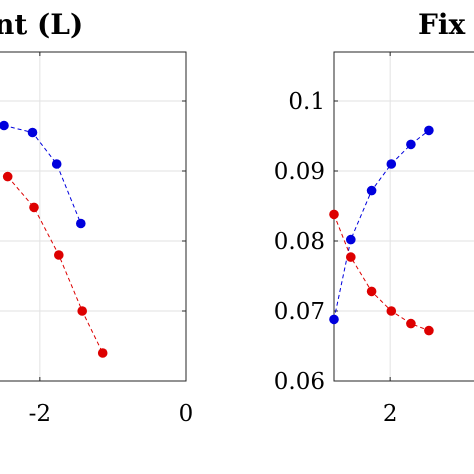  Describe the element at coordinates (40, 414) in the screenshot. I see `x-tick-label: -2` at that location.